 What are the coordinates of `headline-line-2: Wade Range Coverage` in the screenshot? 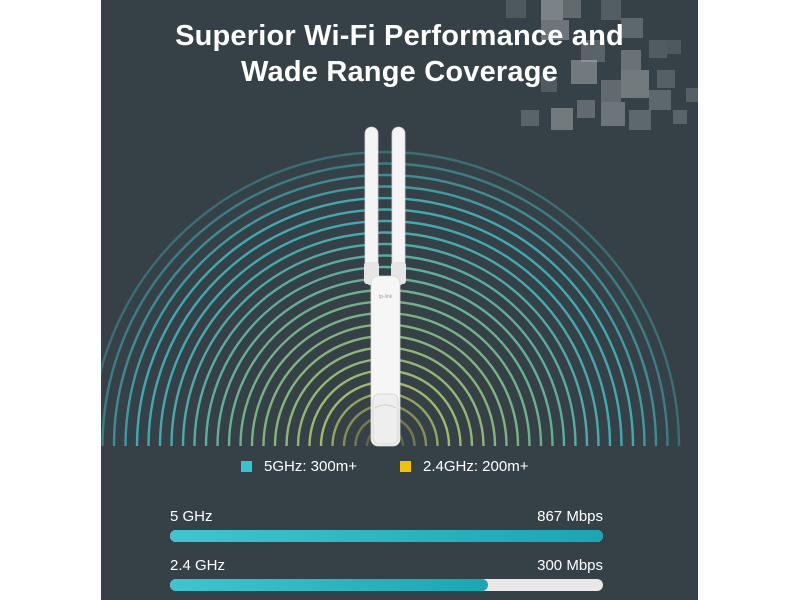 It's located at (399, 72).